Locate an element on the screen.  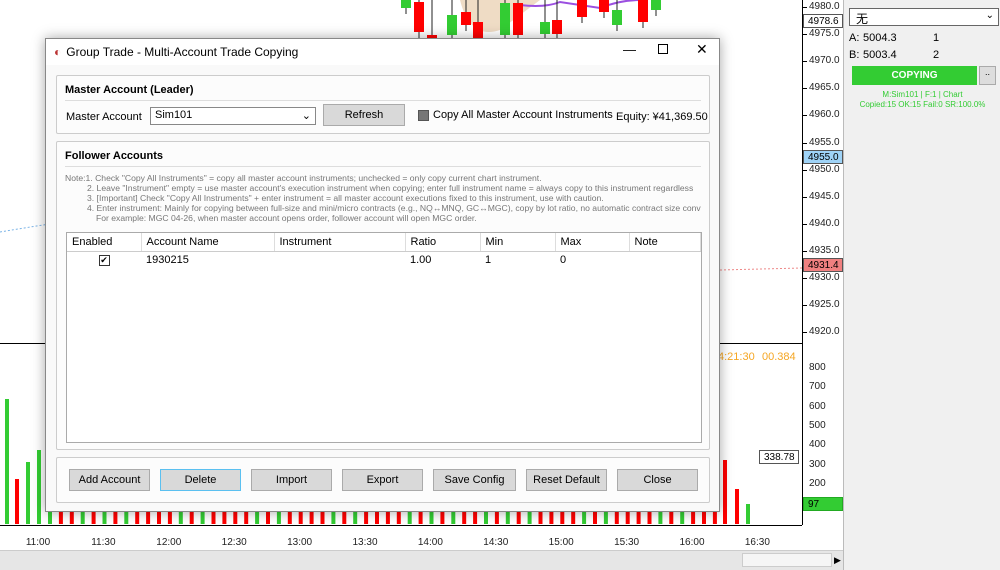
cell-instrument is located at coordinates (339, 259).